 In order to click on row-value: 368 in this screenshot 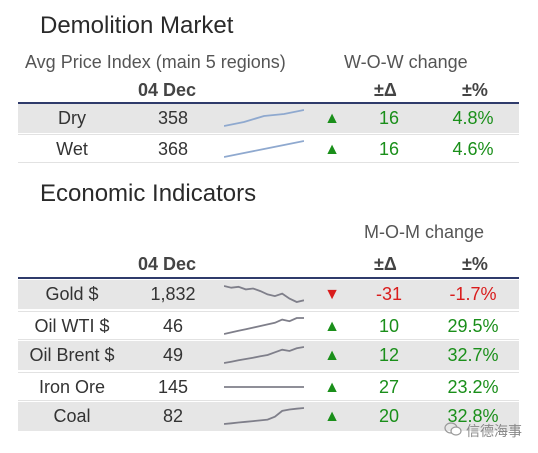, I will do `click(173, 149)`.